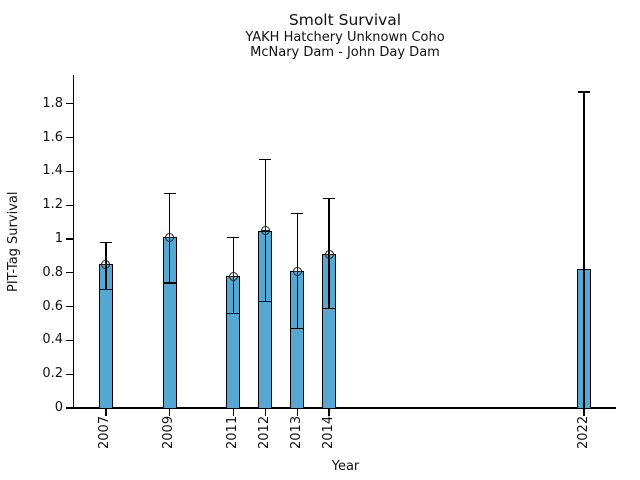 The height and width of the screenshot is (480, 640). Describe the element at coordinates (584, 412) in the screenshot. I see `x-tick-2022` at that location.